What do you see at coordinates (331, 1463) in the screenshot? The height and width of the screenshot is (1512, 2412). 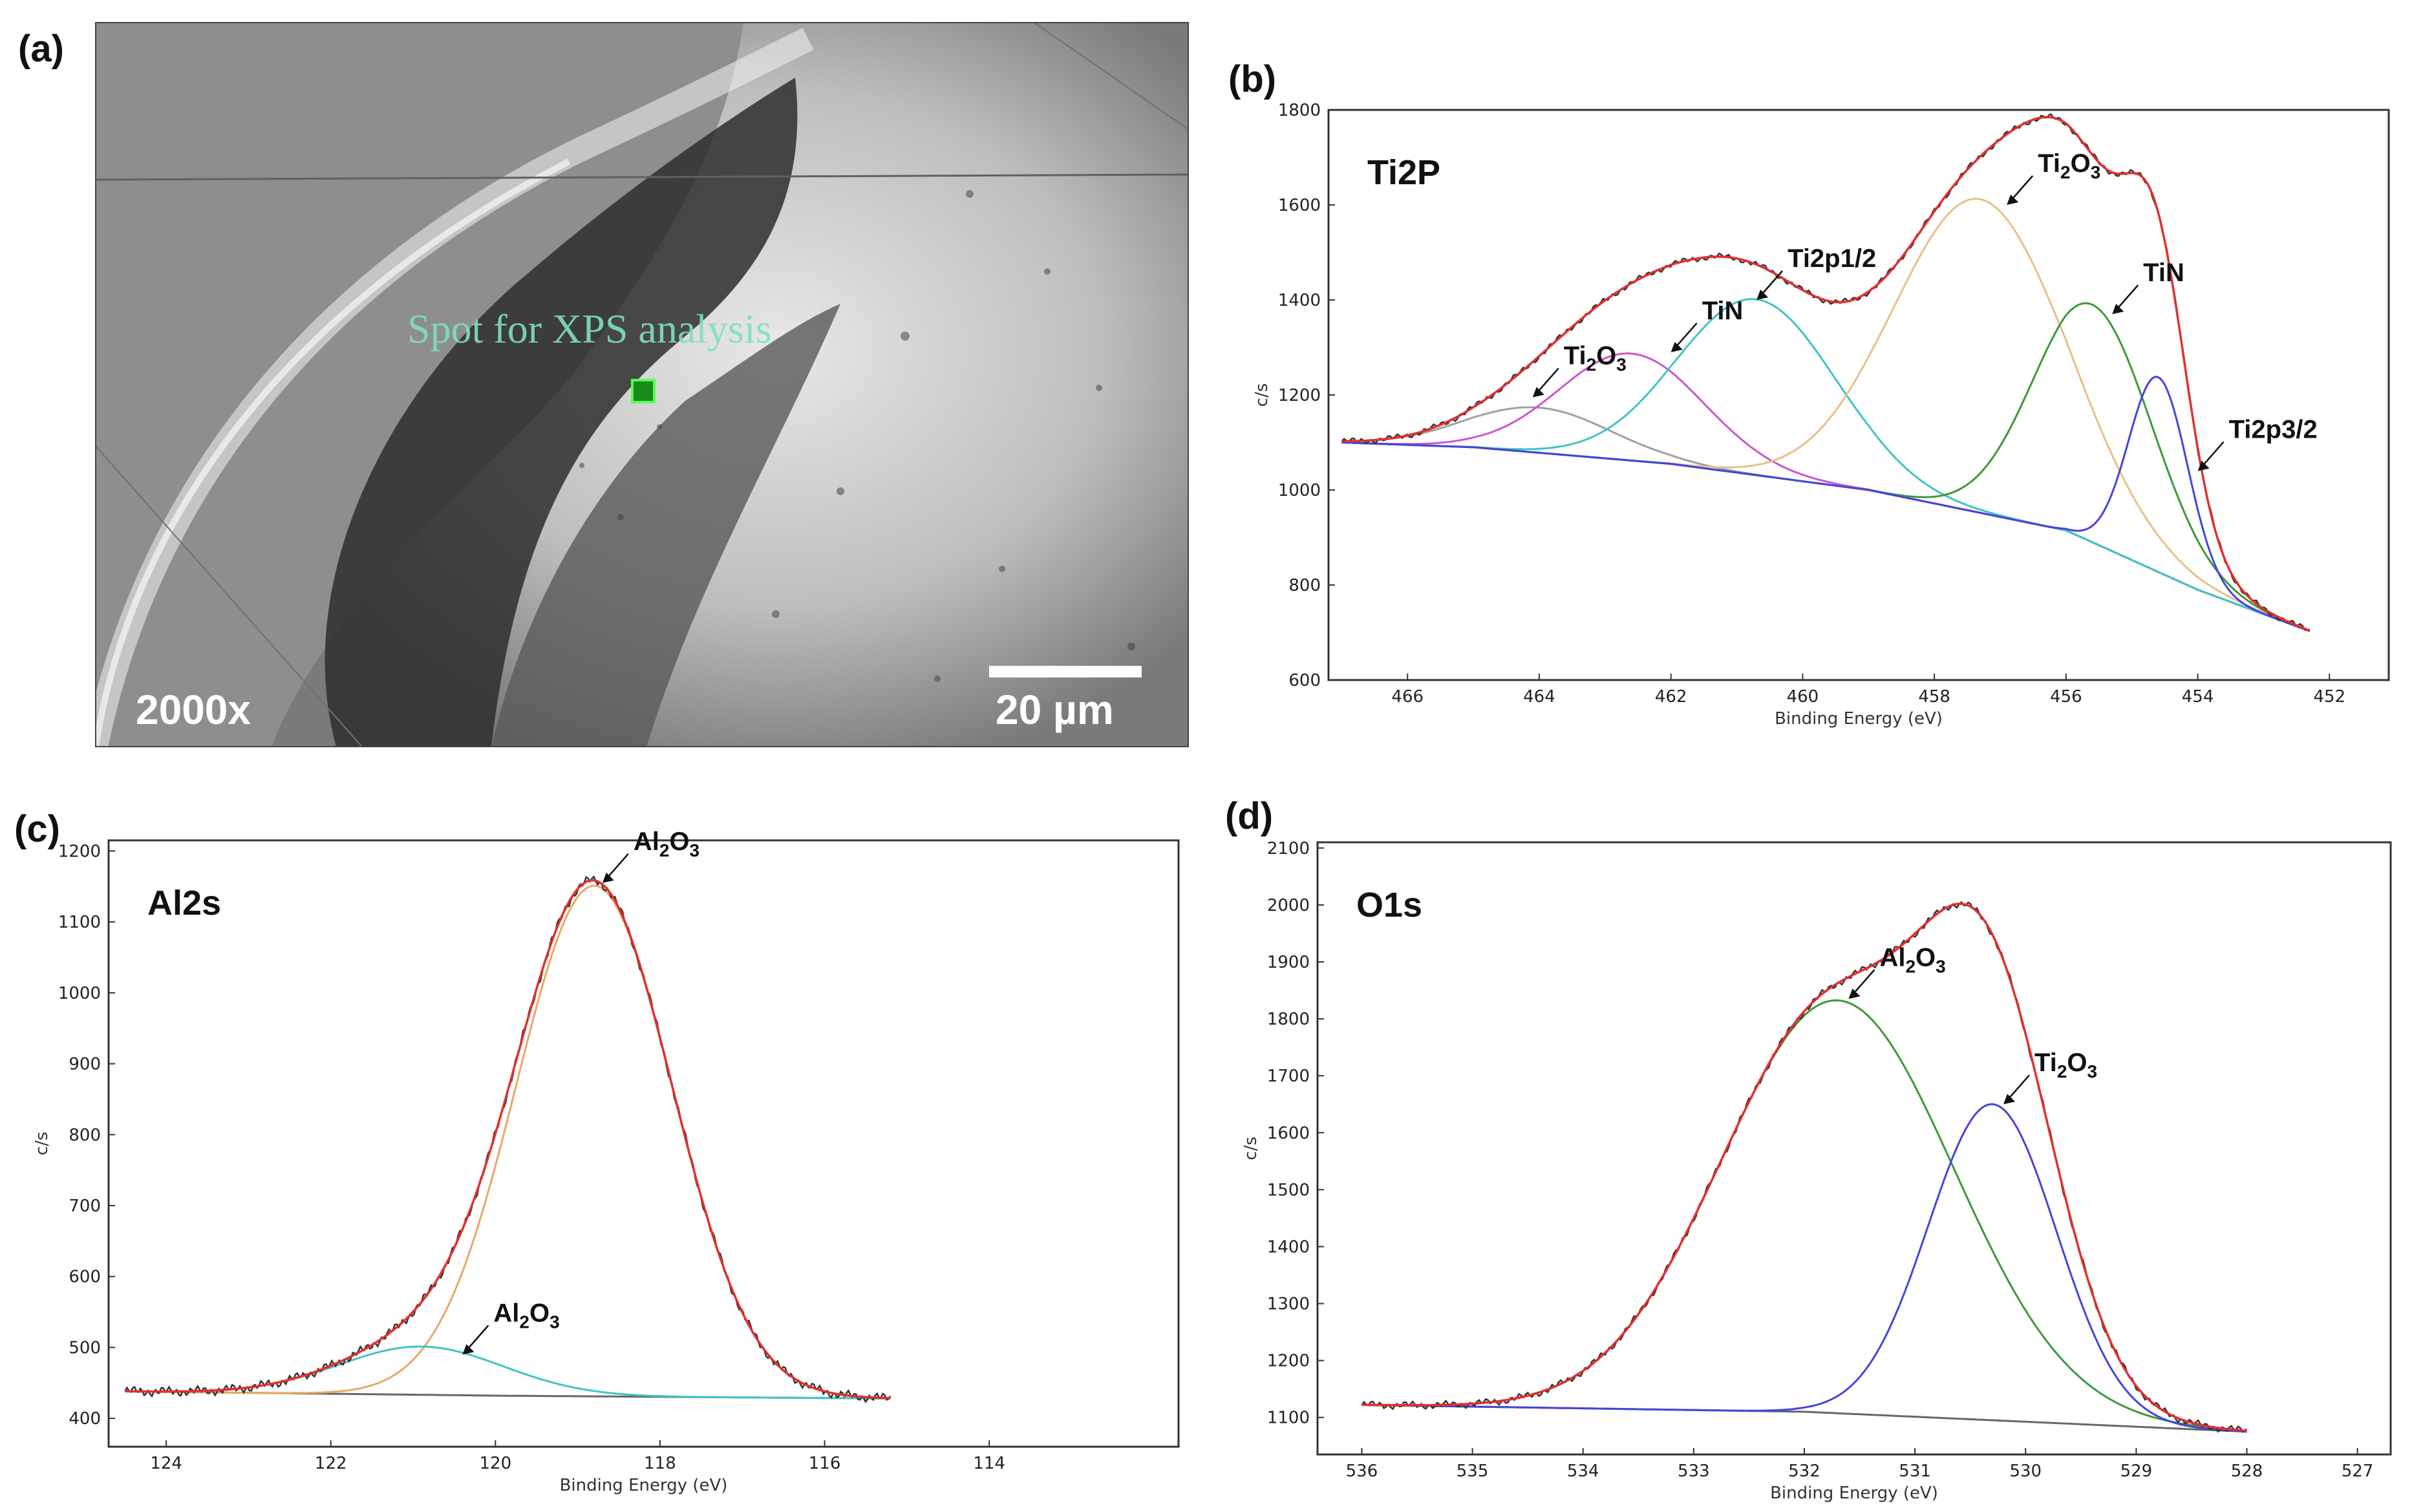 I see `x-tick-label: 122` at bounding box center [331, 1463].